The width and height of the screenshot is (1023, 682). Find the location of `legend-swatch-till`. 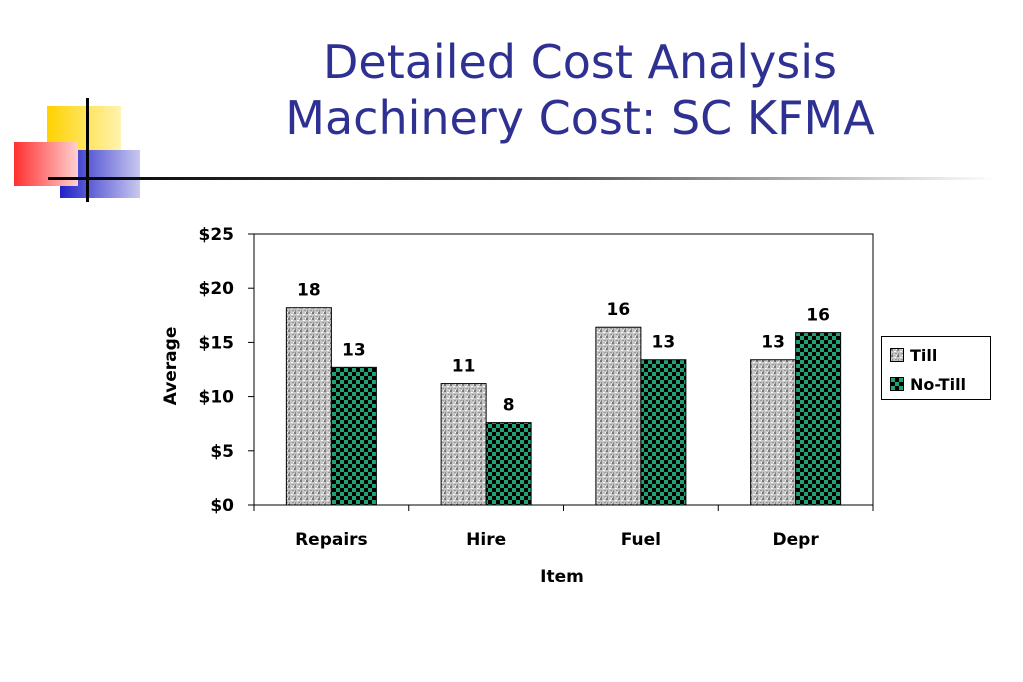

legend-swatch-till is located at coordinates (897, 355).